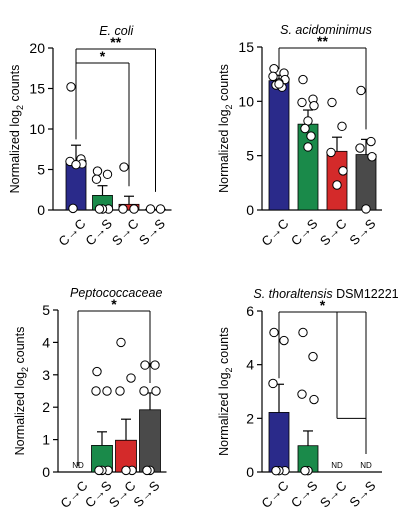 Image resolution: width=414 pixels, height=518 pixels. I want to click on y-tick-label: 20, so click(37, 48).